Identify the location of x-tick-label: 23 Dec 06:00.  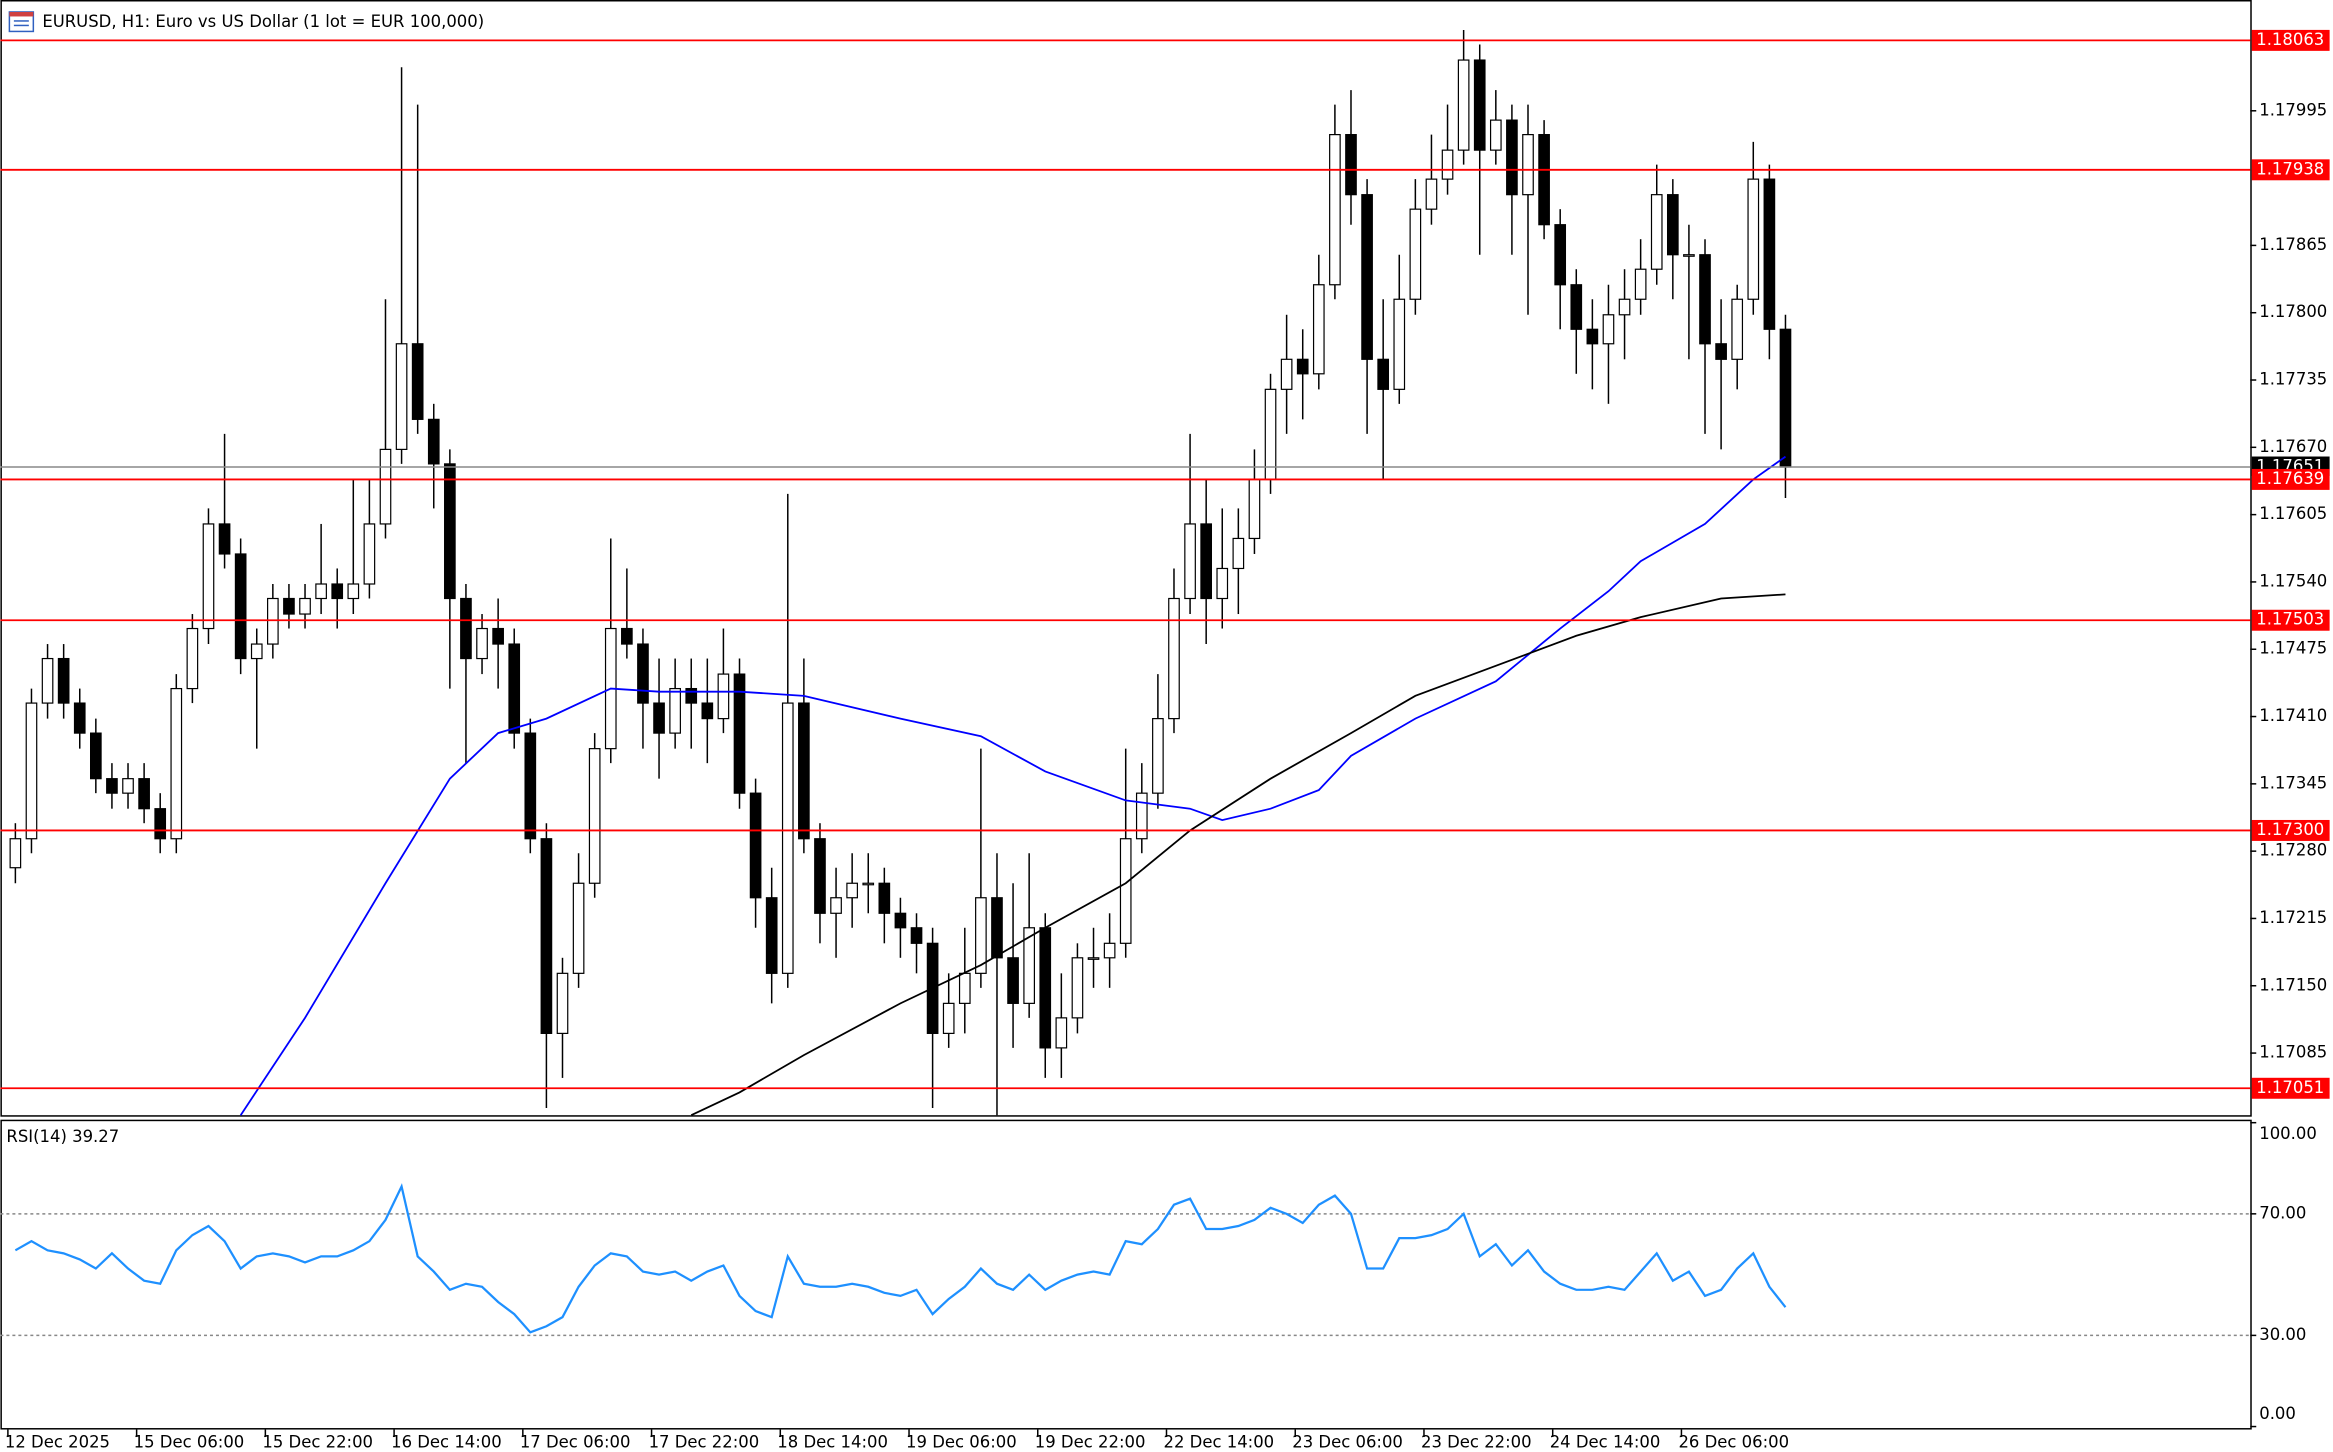
(1347, 1442).